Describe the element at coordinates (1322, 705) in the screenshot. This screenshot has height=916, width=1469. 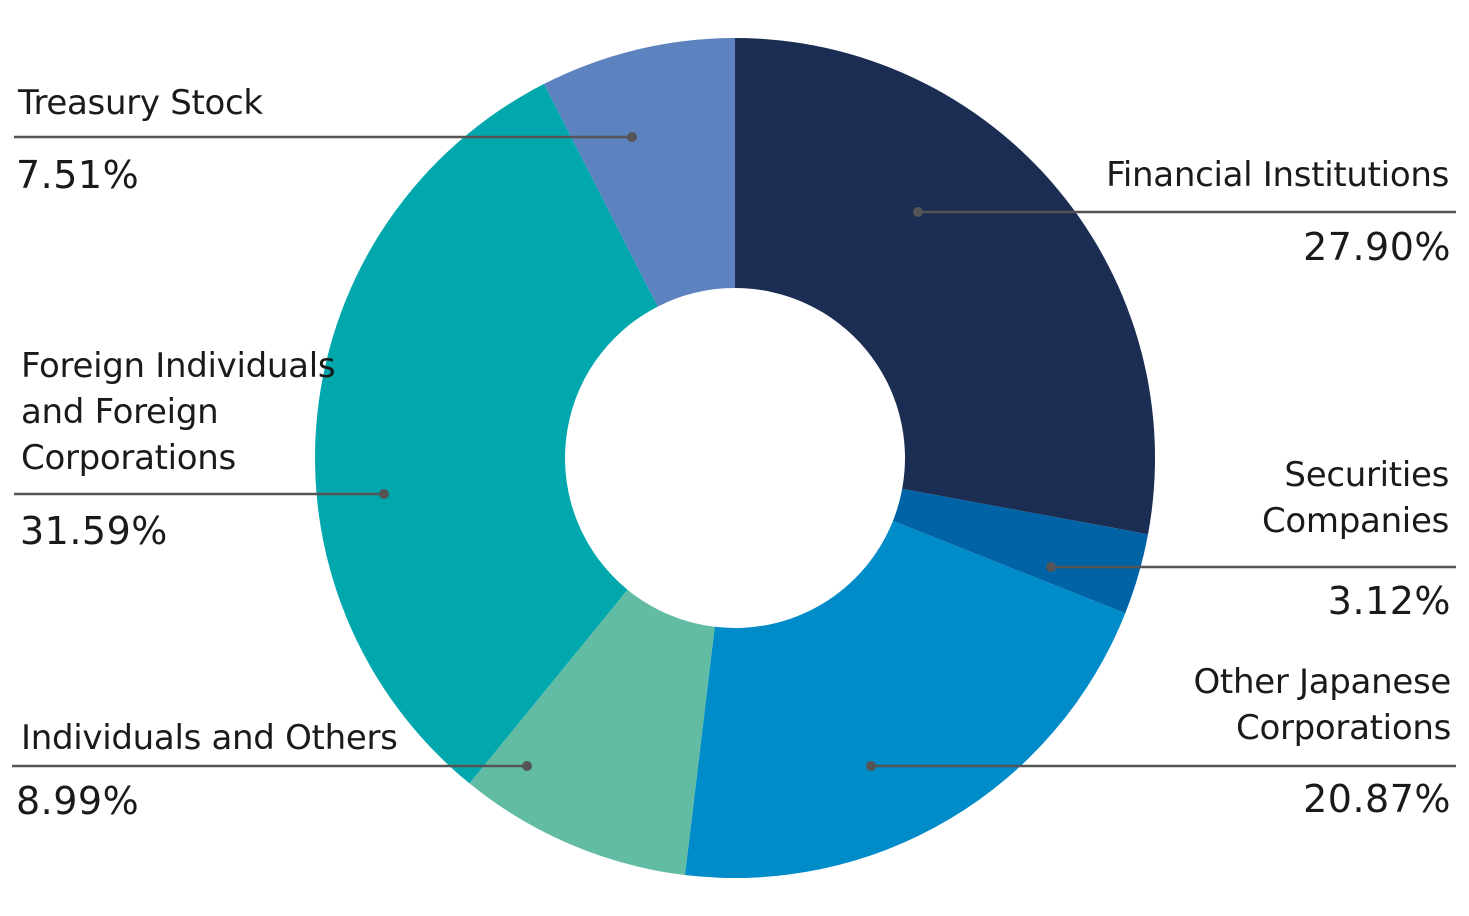
I see `label-other-japanese-corporations: Other Japanese Corporations` at that location.